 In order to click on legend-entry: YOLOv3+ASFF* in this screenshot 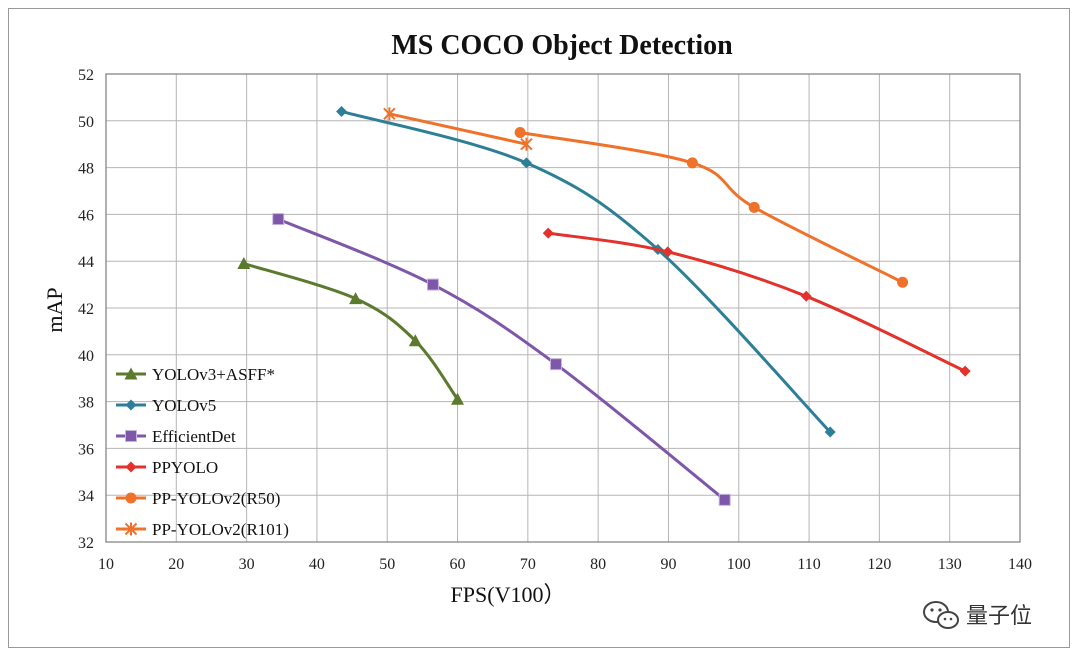, I will do `click(195, 374)`.